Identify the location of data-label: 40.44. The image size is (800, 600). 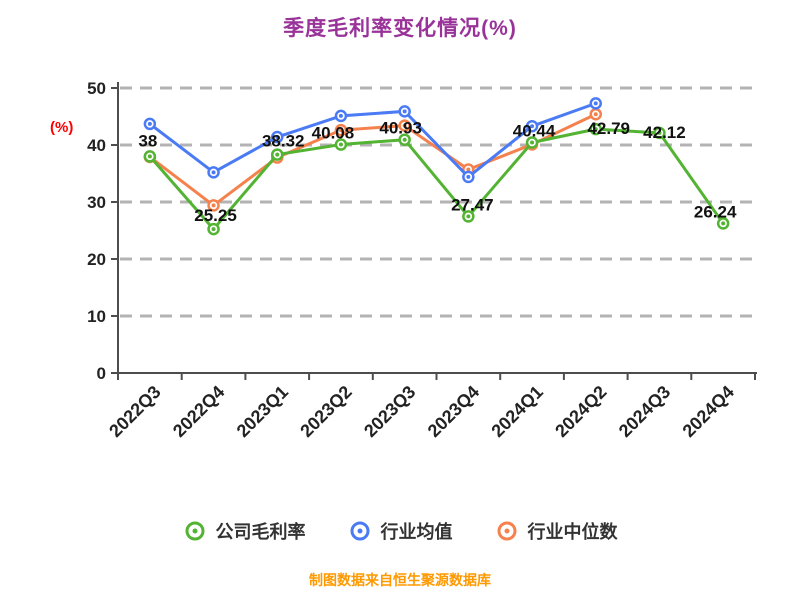
(534, 130).